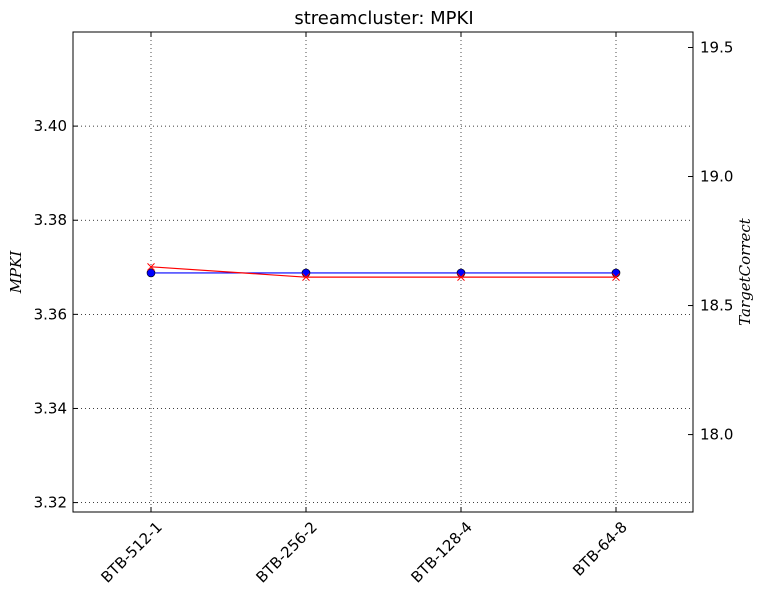 The height and width of the screenshot is (598, 769). Describe the element at coordinates (716, 177) in the screenshot. I see `y2-tick-label: 19.0` at that location.